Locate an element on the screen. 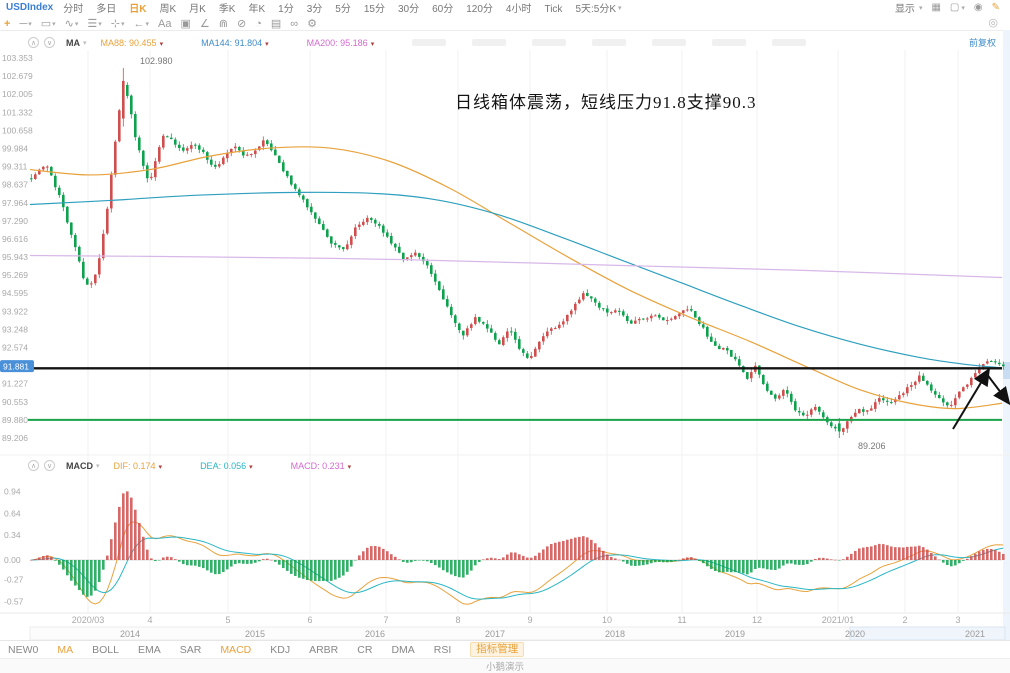 This screenshot has width=1010, height=673. menu-item-5天:5分K: 5天:5分K ▾ is located at coordinates (598, 9).